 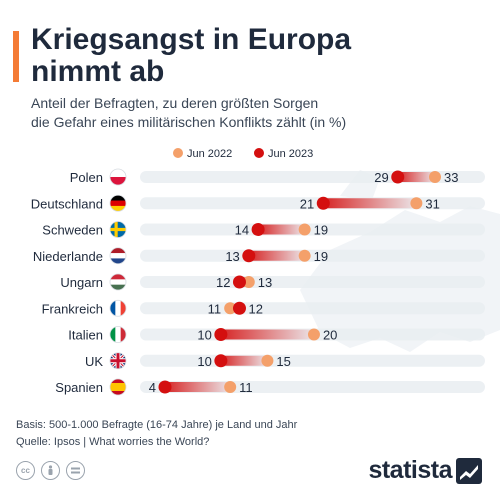 I want to click on flag-sweden-icon, so click(x=118, y=229).